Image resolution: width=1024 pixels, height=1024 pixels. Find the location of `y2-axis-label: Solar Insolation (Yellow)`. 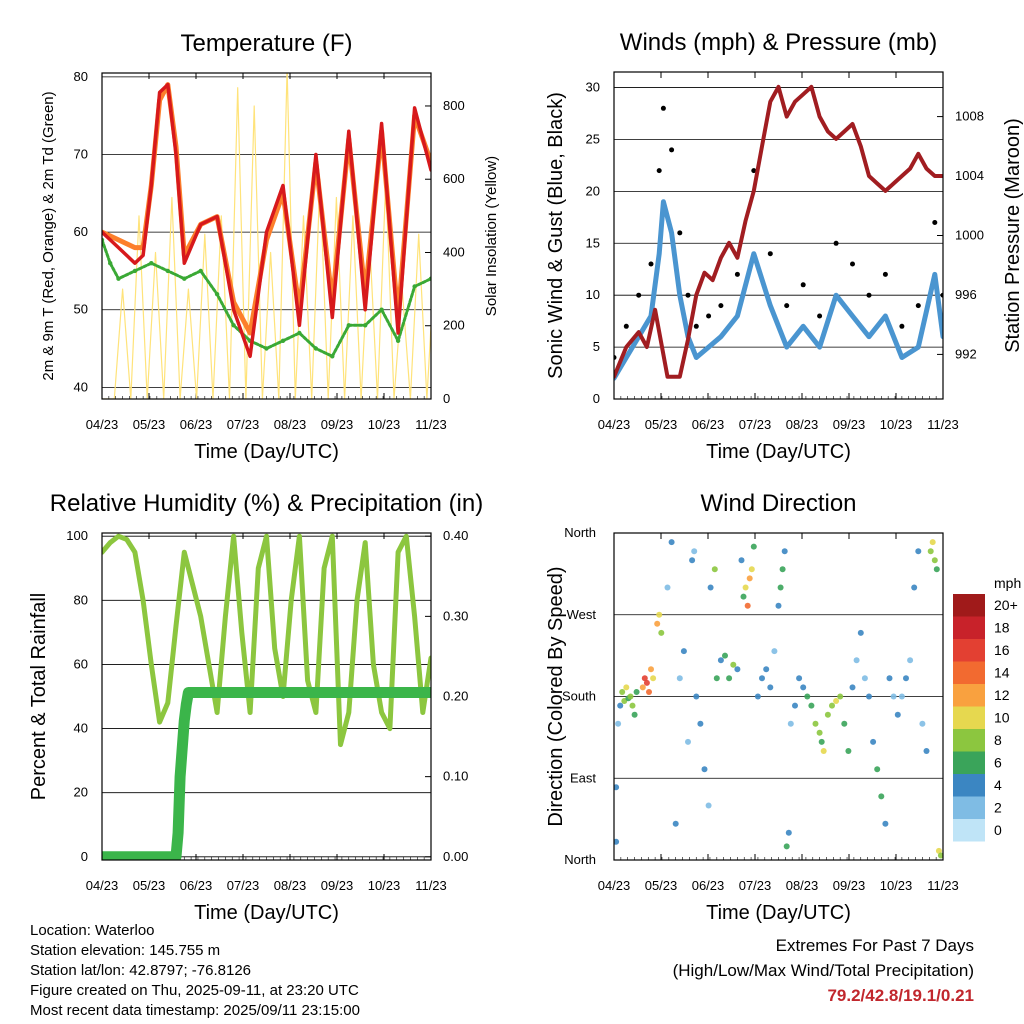

y2-axis-label: Solar Insolation (Yellow) is located at coordinates (491, 236).